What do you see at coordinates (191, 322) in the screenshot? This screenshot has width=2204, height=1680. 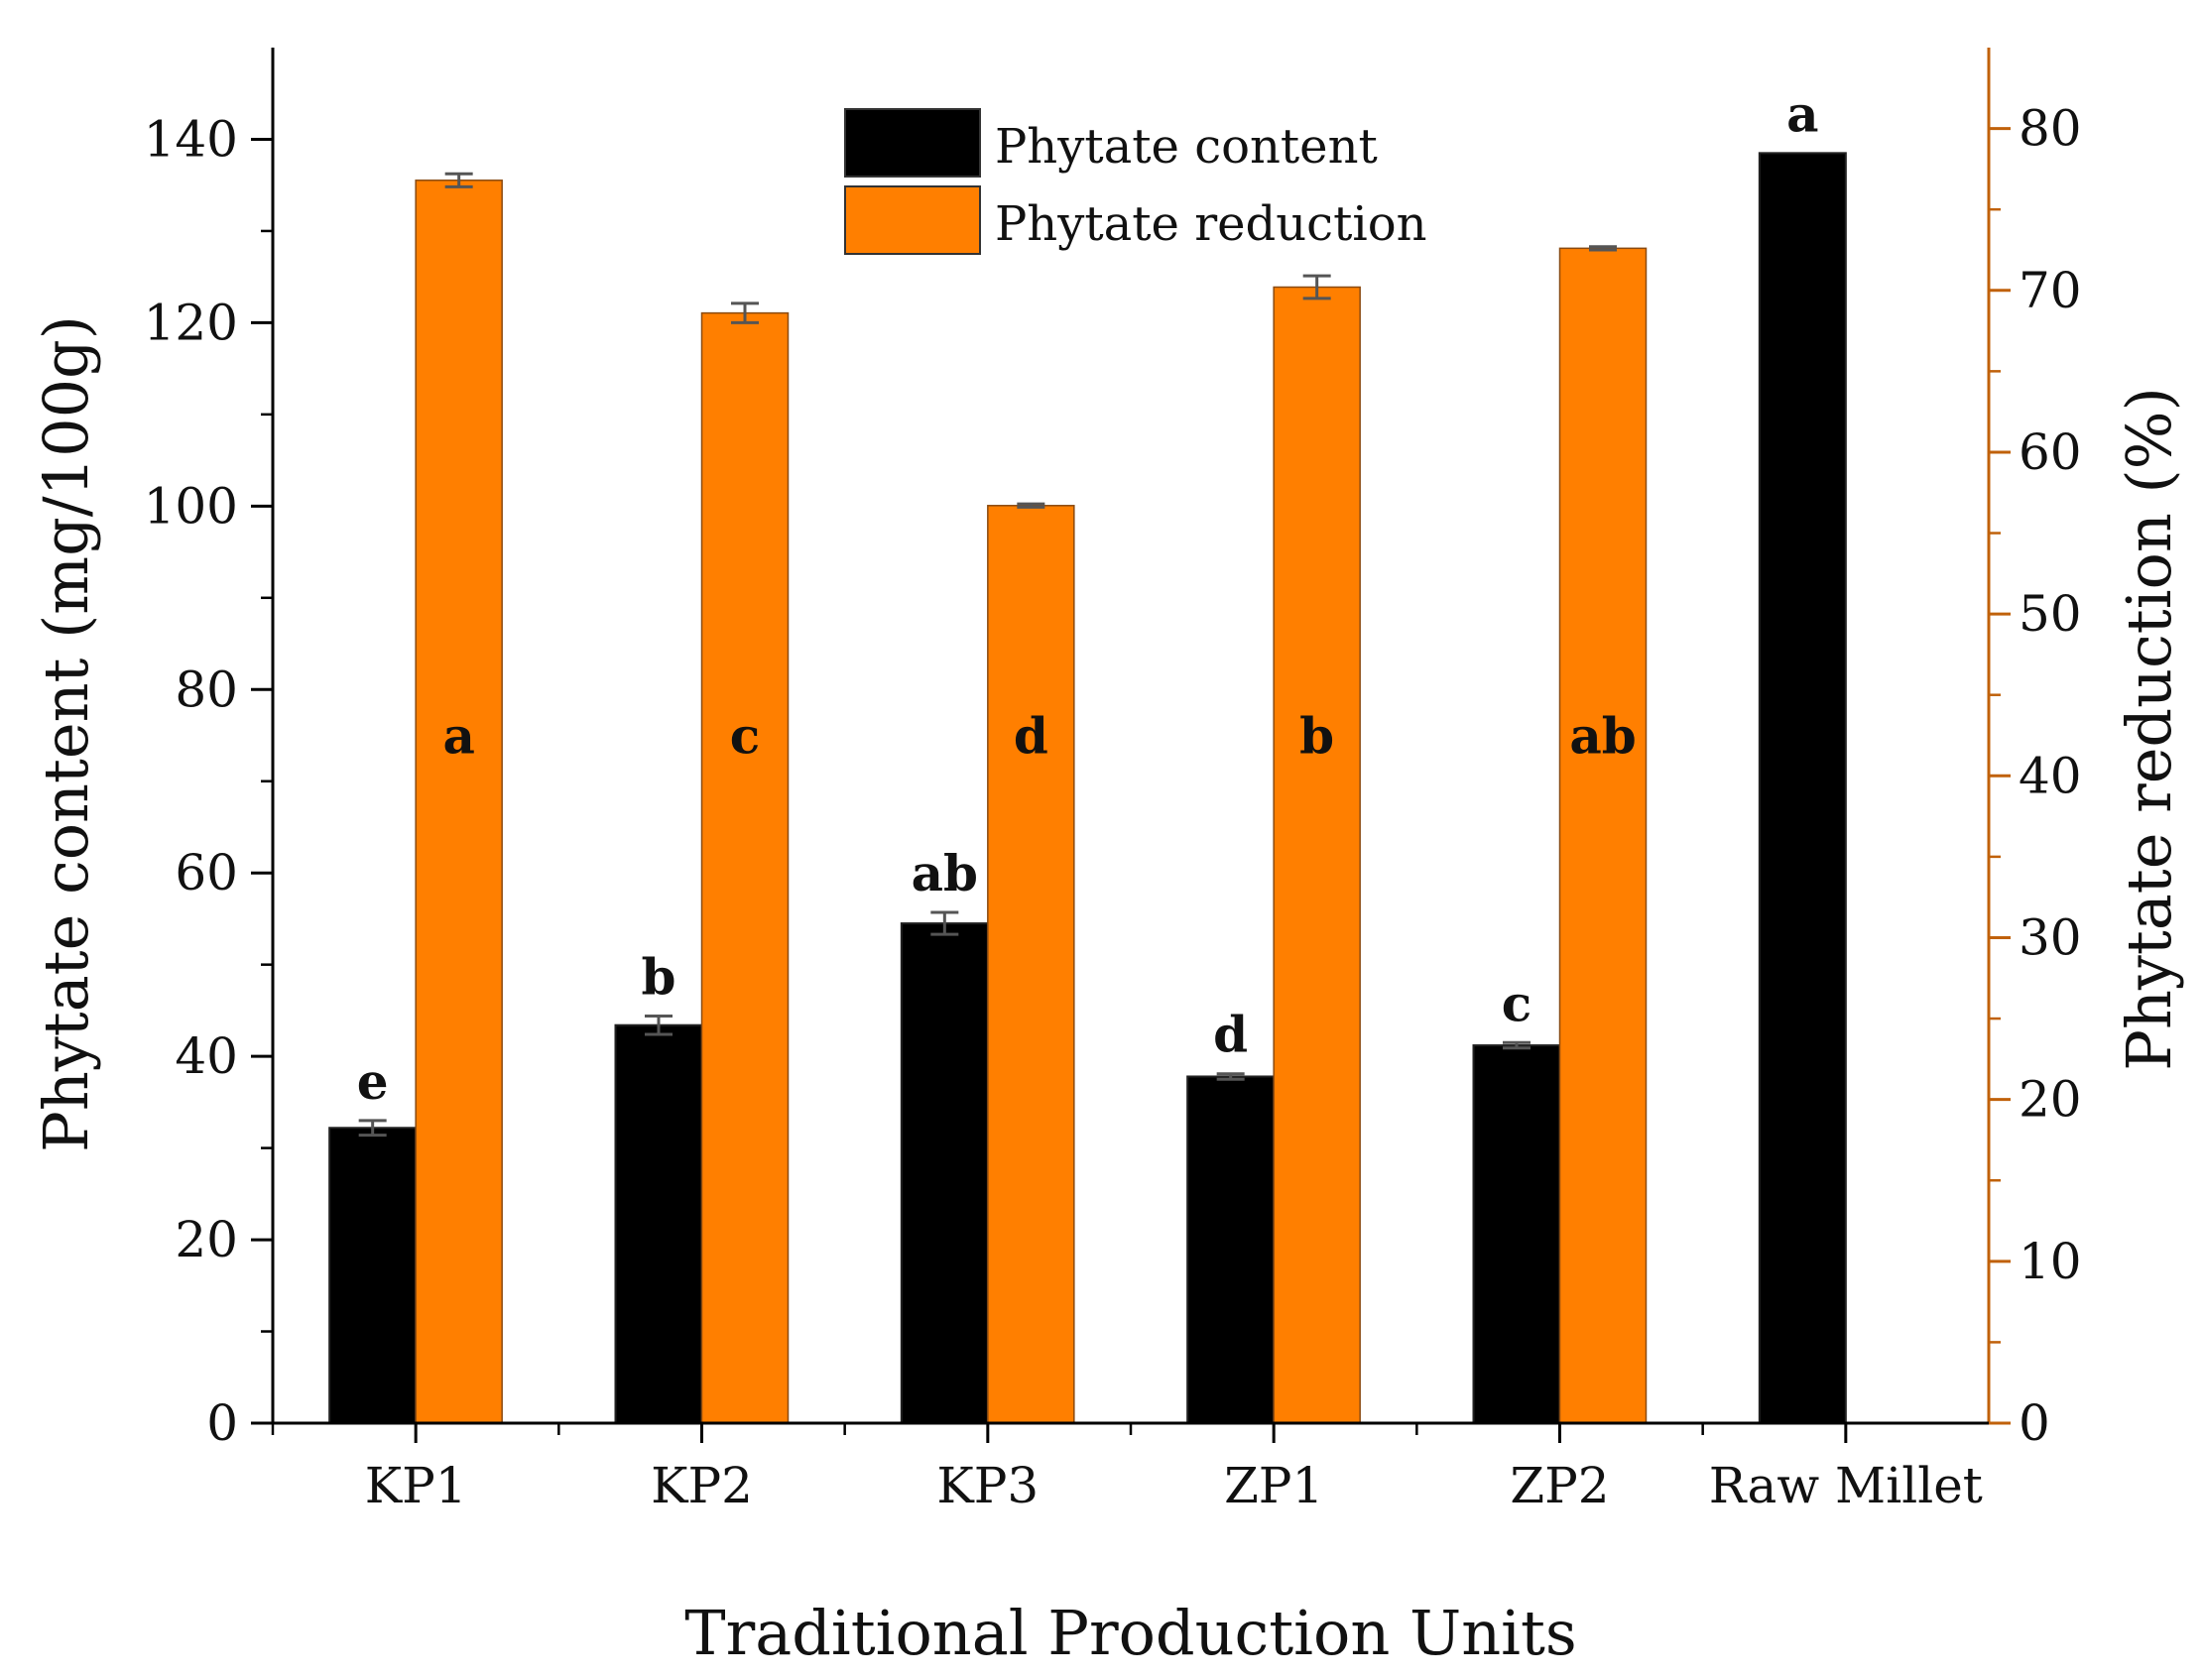 I see `left-tick-label: 120` at bounding box center [191, 322].